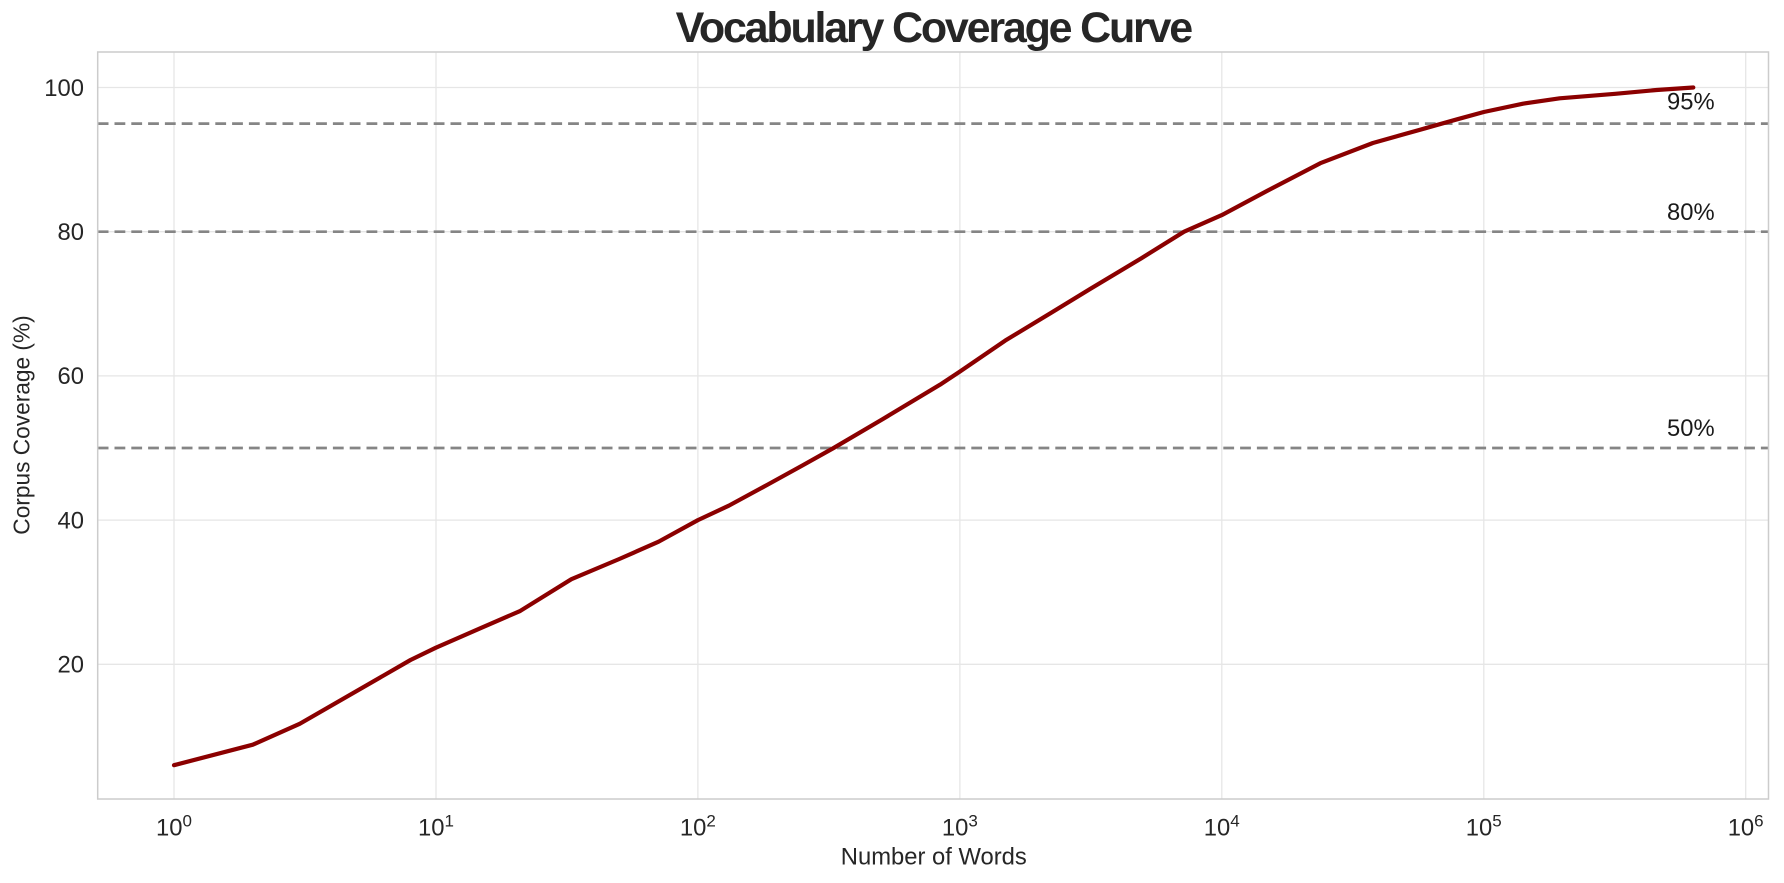 This screenshot has height=883, width=1784. What do you see at coordinates (1691, 428) in the screenshot?
I see `svg-text: 50%` at bounding box center [1691, 428].